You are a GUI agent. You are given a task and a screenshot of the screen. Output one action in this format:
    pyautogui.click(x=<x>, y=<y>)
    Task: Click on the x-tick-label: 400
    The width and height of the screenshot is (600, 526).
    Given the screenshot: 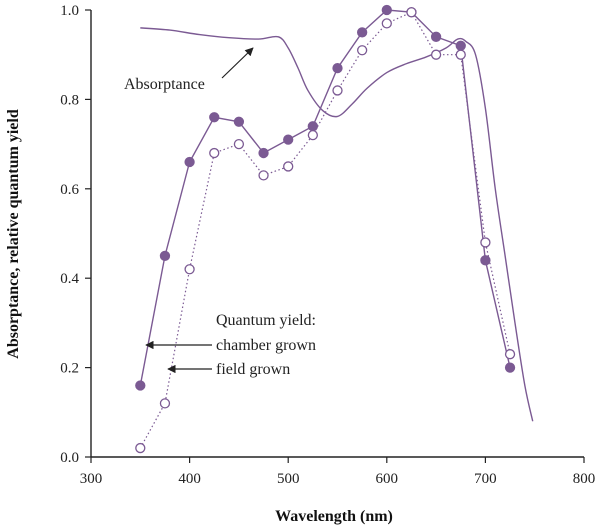 What is the action you would take?
    pyautogui.click(x=189, y=479)
    